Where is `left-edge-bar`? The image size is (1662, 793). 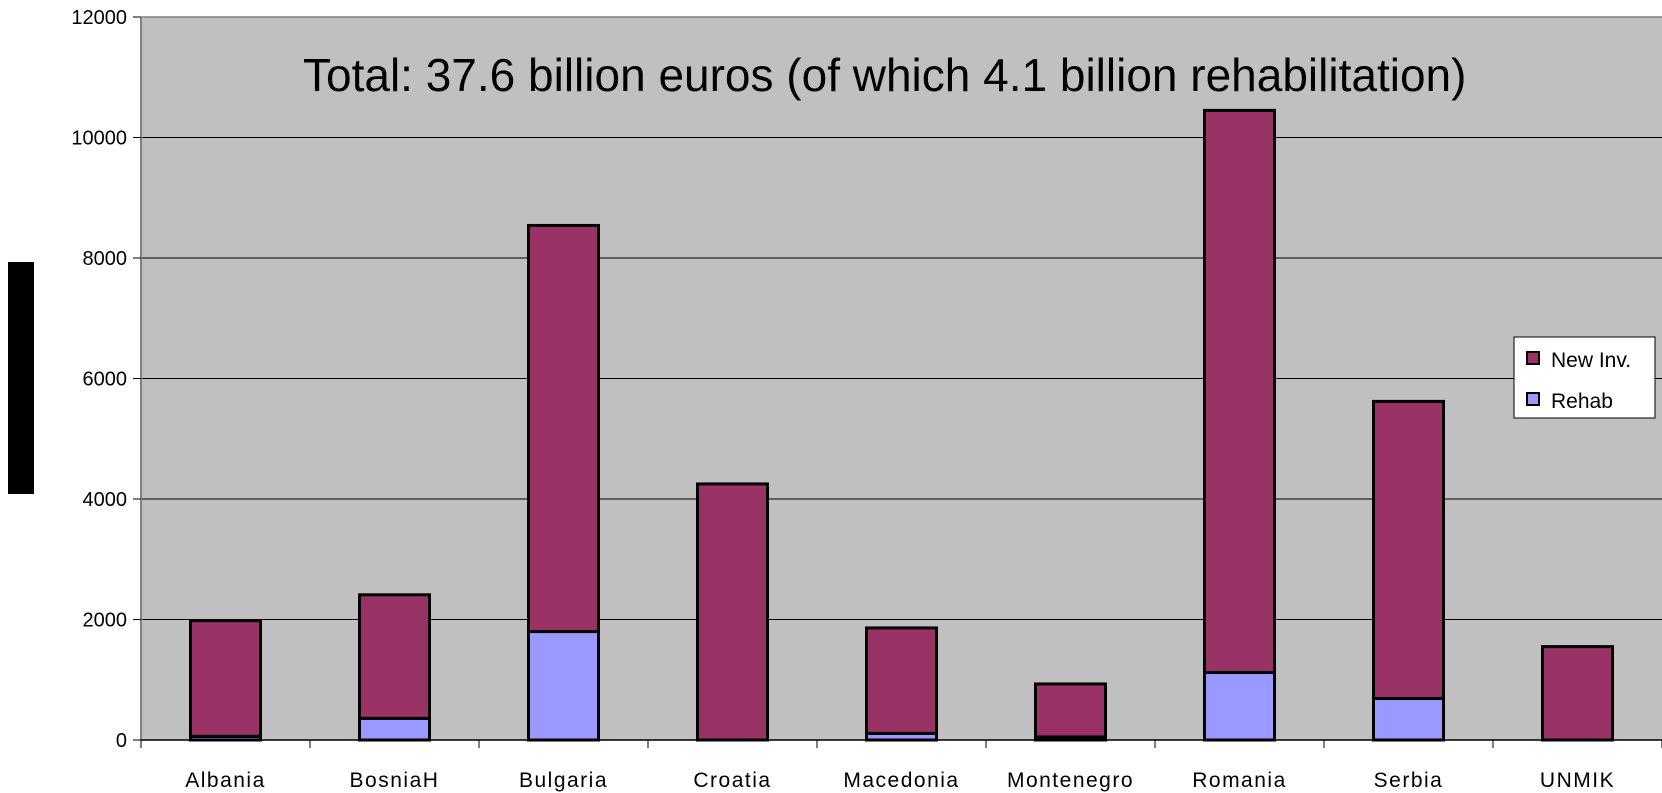 left-edge-bar is located at coordinates (21, 378).